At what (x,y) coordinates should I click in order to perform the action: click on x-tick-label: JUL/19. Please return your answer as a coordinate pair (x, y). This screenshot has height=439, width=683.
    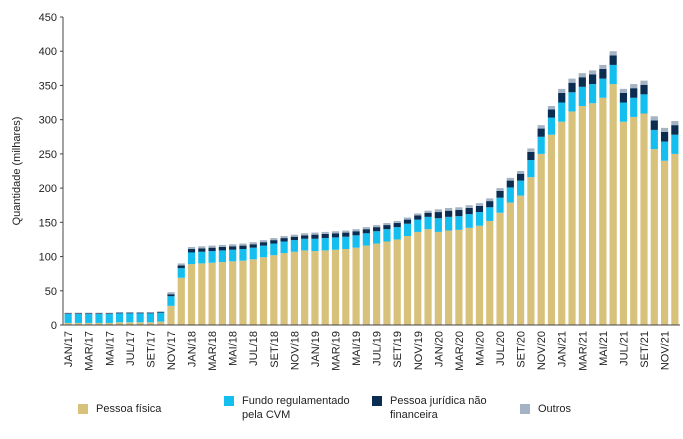
    Looking at the image, I should click on (378, 348).